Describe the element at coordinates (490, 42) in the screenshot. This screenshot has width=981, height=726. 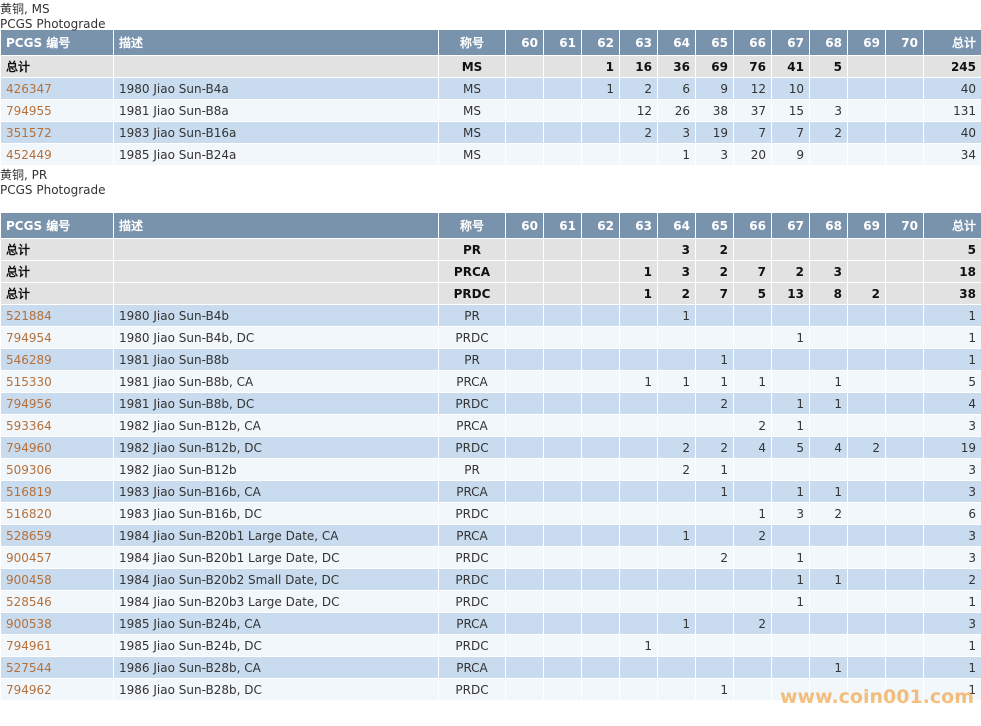
I see `header-row: PCGS 编号 描述 称号 60 61 62 63 64 65 66 67 68 69 70 总计` at that location.